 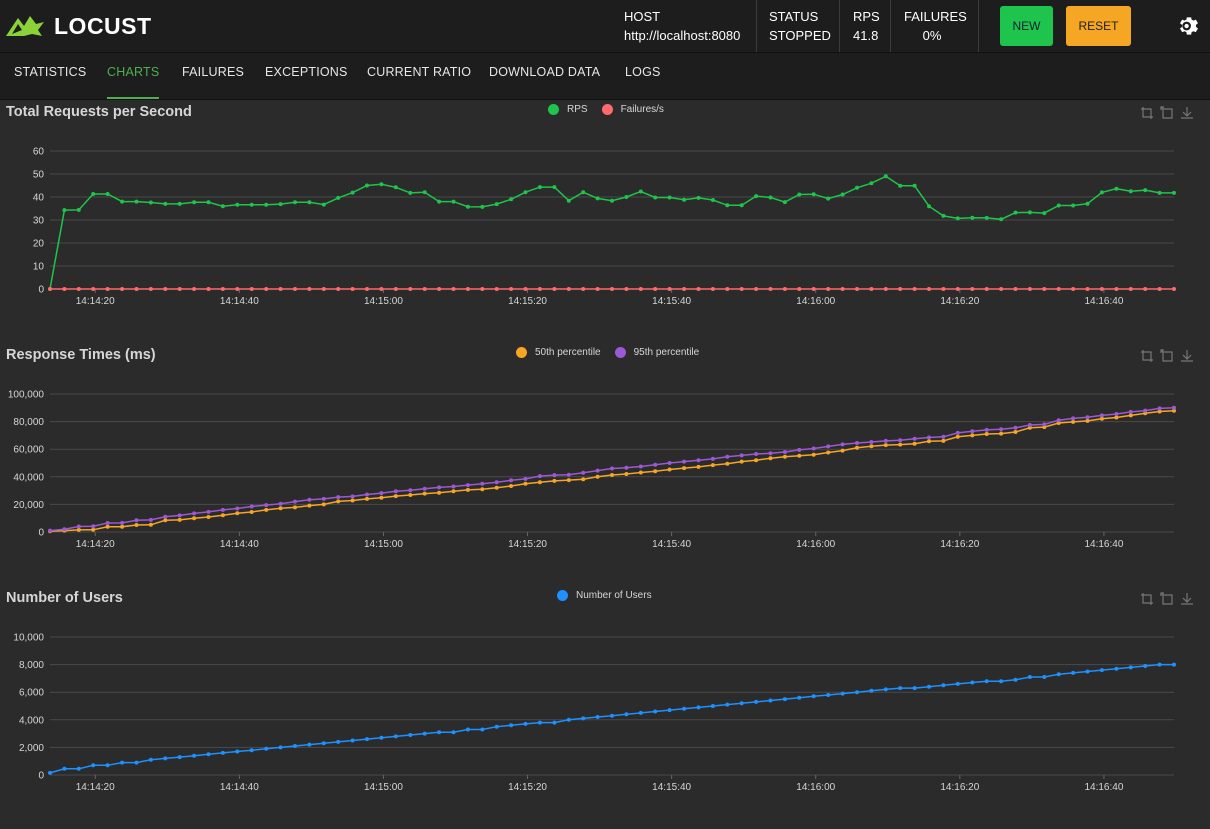 I want to click on tab-logs: LOGS, so click(x=643, y=72).